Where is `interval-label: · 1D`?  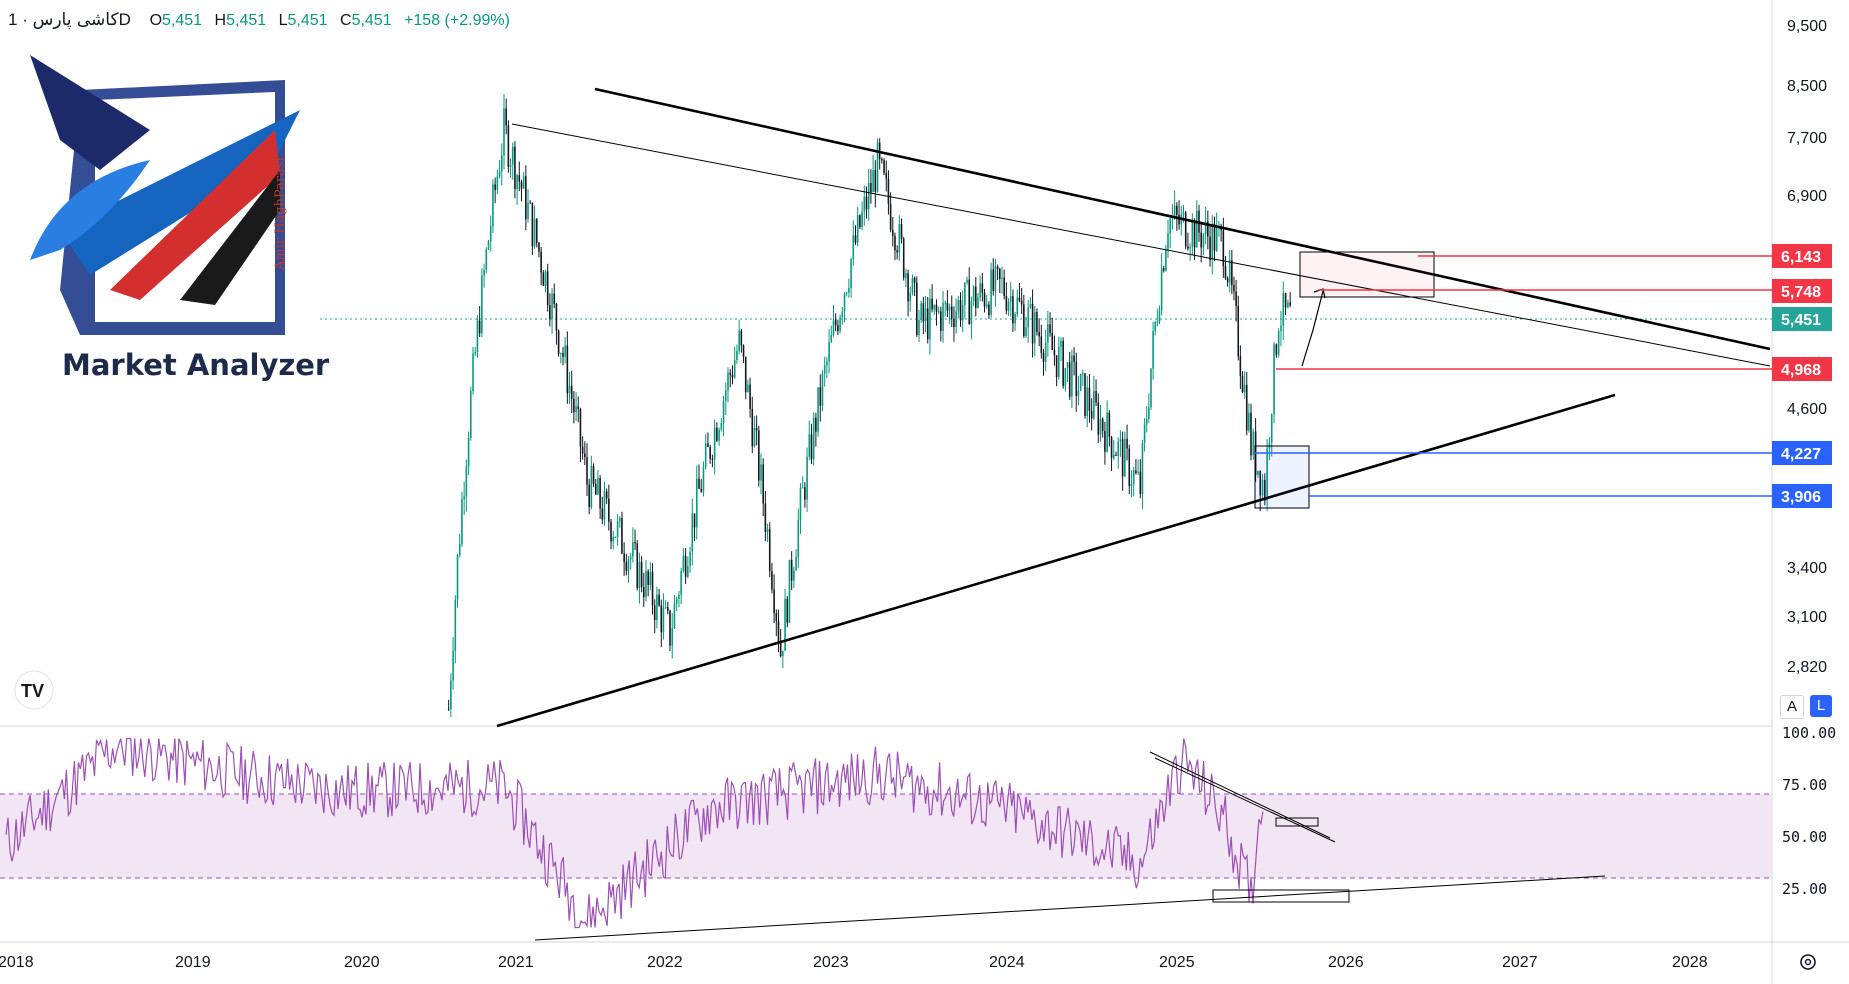 interval-label: · 1D is located at coordinates (69, 19).